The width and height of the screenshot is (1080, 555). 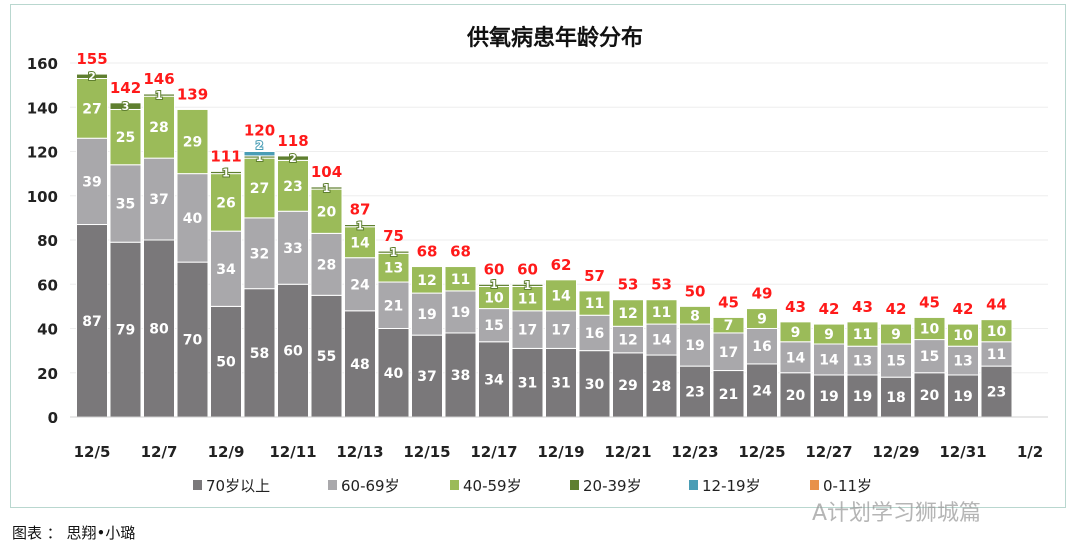 I want to click on chart-title: 供氧病患年龄分布, so click(x=554, y=38).